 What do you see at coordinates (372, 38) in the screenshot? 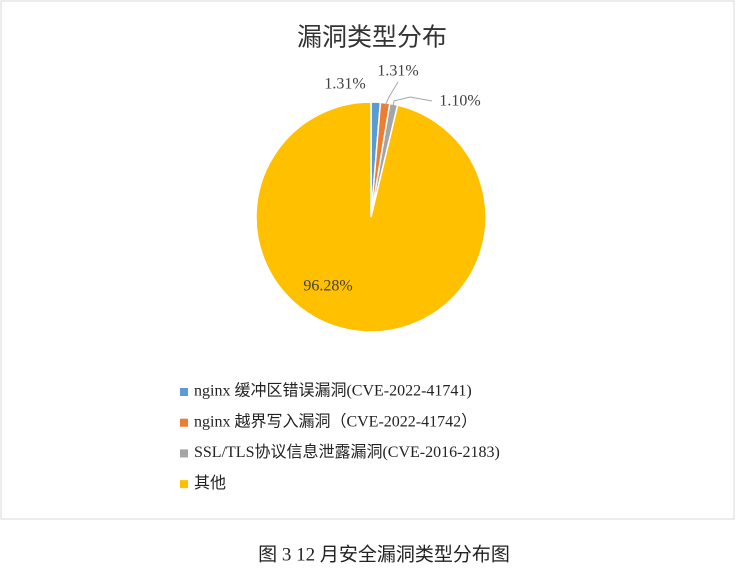
I see `chart-title: 漏洞类型分布` at bounding box center [372, 38].